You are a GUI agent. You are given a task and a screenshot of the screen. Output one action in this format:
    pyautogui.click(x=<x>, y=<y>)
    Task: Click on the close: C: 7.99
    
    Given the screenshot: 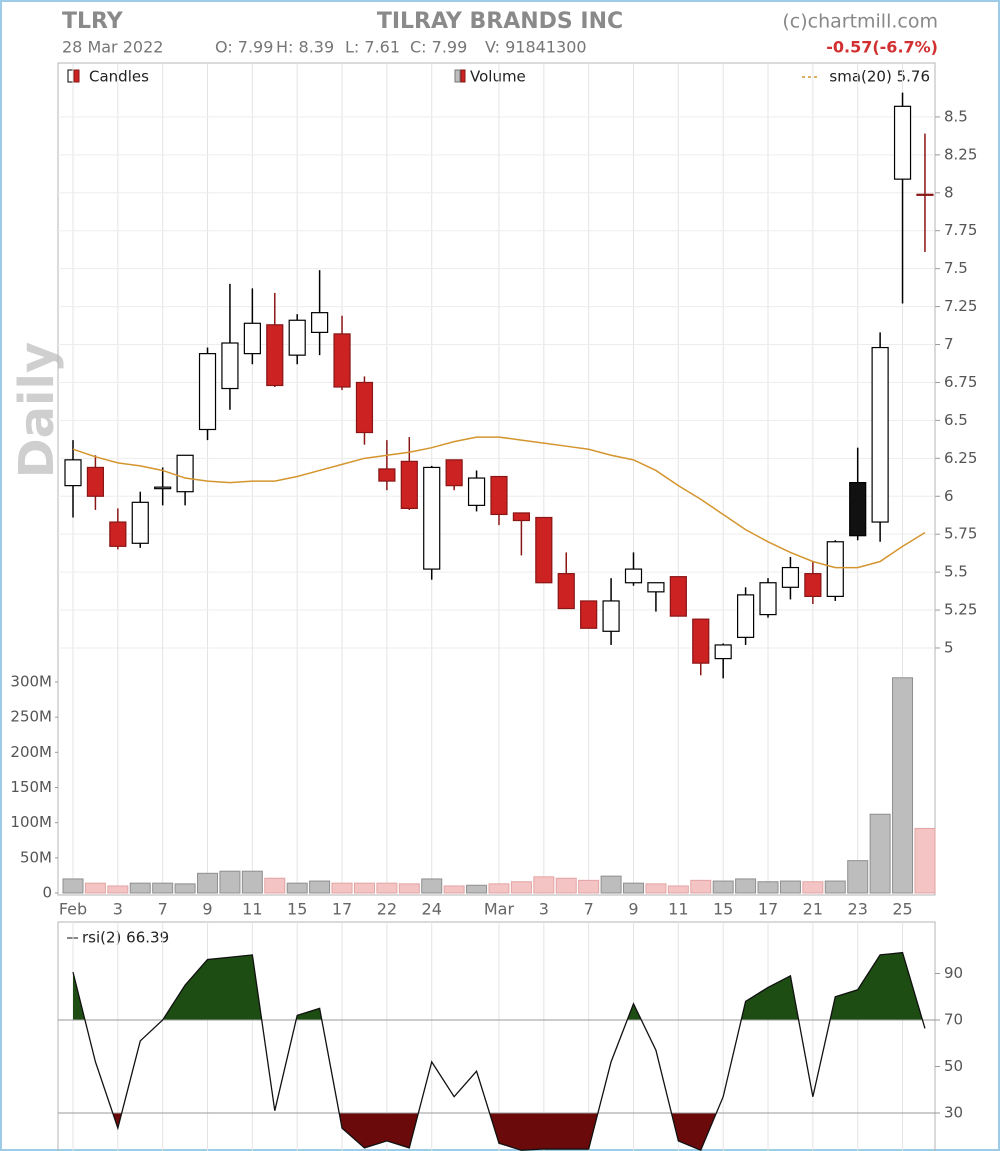 What is the action you would take?
    pyautogui.click(x=438, y=47)
    